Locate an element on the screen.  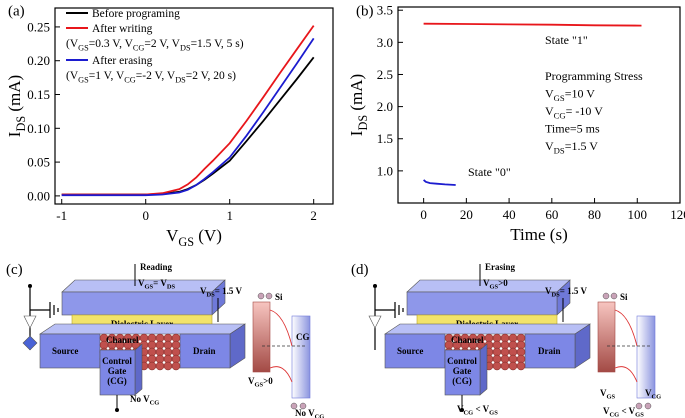
band-right-label: No VCG is located at coordinates (309, 413).